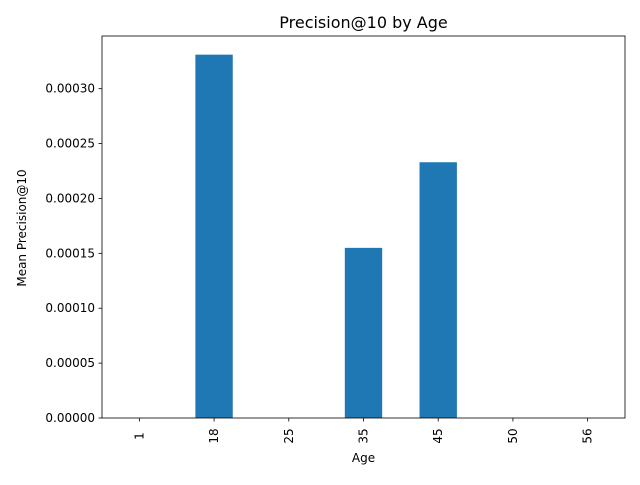 The height and width of the screenshot is (485, 640). I want to click on x-tick-label: 56, so click(588, 435).